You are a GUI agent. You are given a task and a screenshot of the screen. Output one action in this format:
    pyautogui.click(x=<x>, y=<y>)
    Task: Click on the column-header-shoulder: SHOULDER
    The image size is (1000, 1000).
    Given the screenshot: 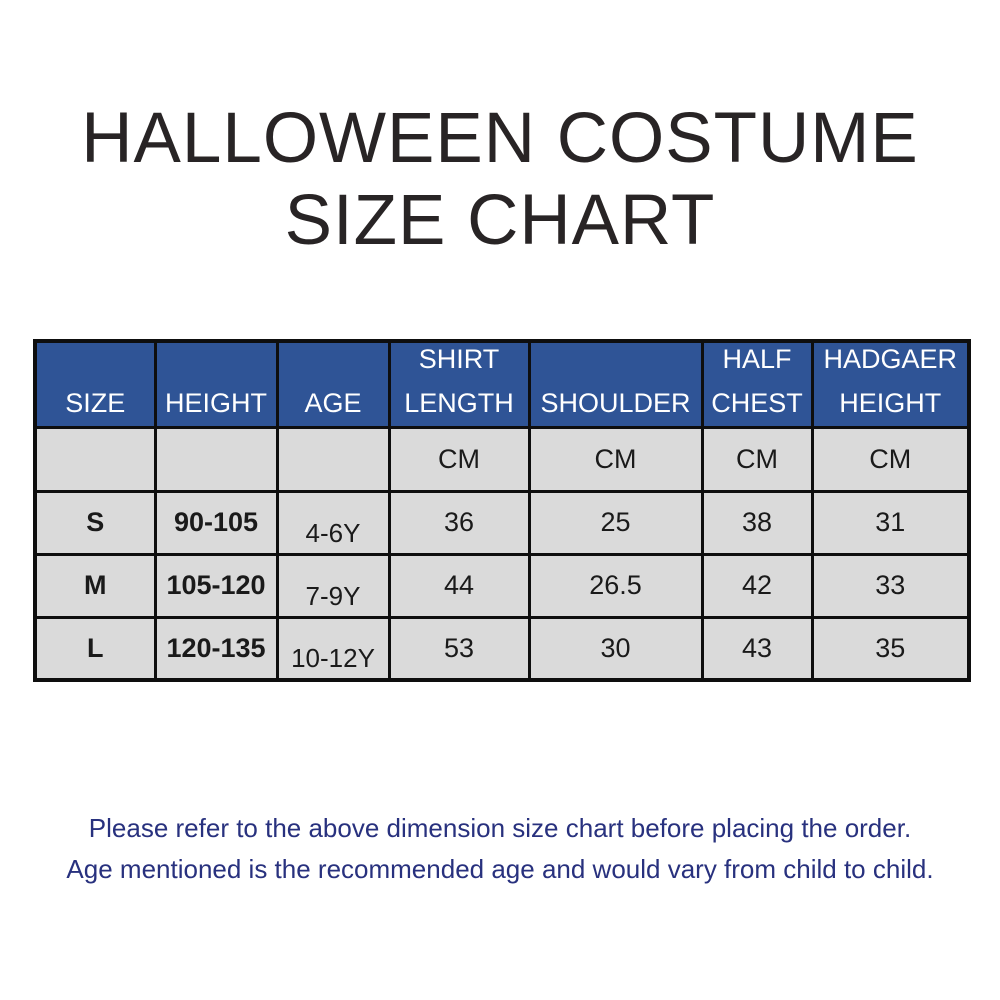 What is the action you would take?
    pyautogui.click(x=615, y=384)
    